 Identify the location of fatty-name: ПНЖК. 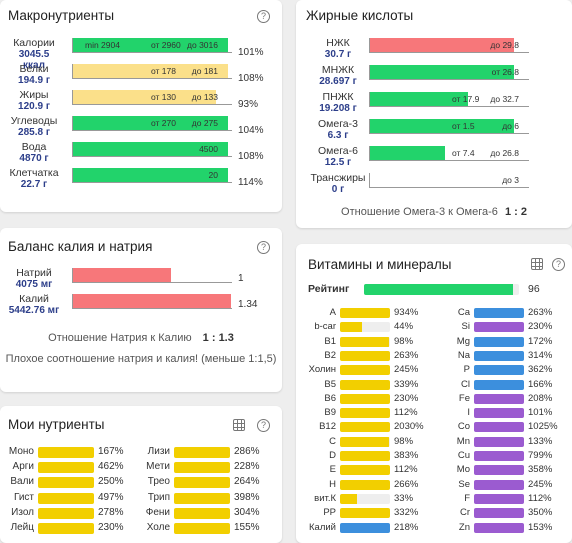
(338, 97).